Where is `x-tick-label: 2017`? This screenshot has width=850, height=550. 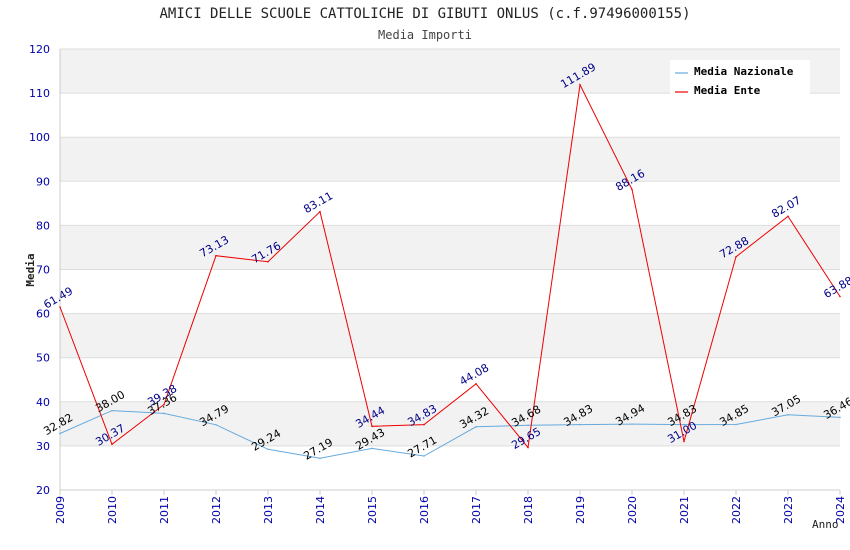 x-tick-label: 2017 is located at coordinates (476, 510).